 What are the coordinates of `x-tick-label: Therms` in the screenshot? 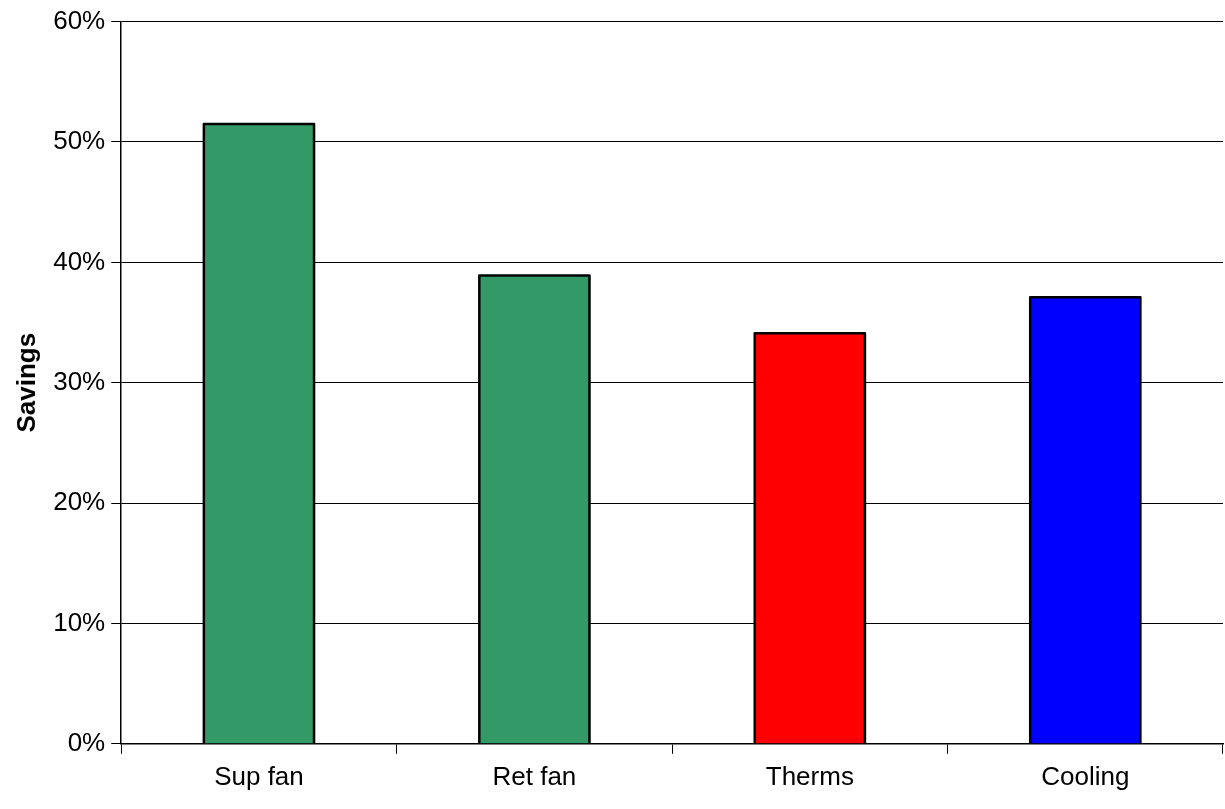 It's located at (809, 775).